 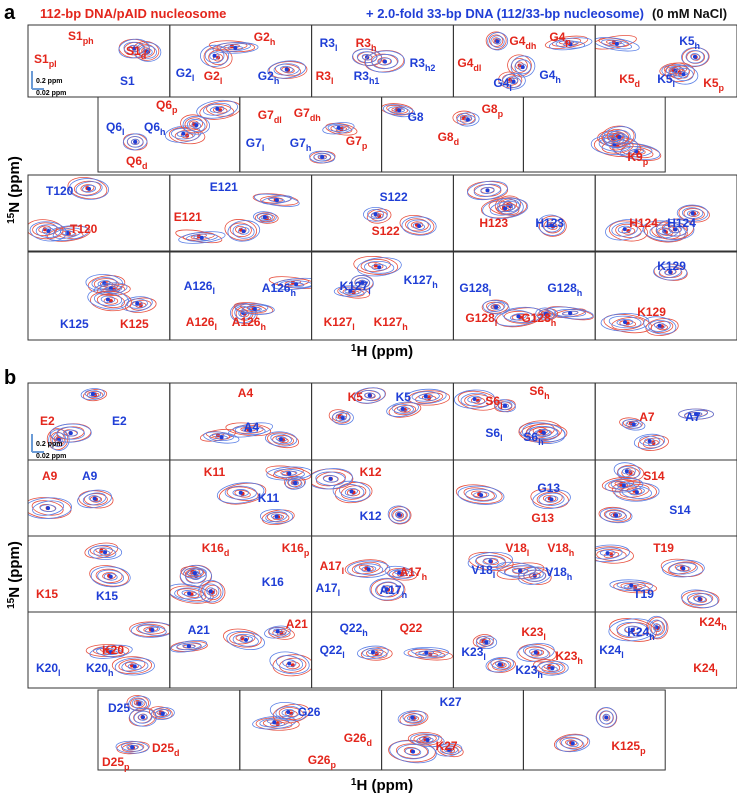 What do you see at coordinates (354, 141) in the screenshot?
I see `label-main: G7` at bounding box center [354, 141].